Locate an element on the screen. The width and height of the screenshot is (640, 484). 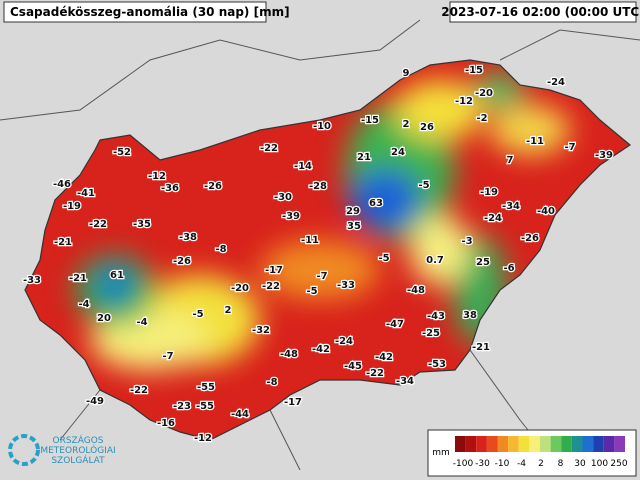
station-value: -40 is located at coordinates (546, 211).